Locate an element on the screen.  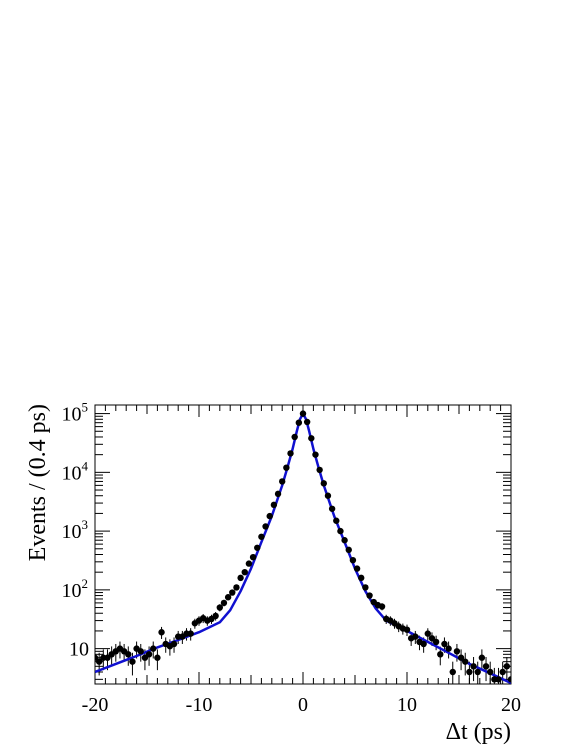
y-tick-label: 10³ is located at coordinates (75, 530).